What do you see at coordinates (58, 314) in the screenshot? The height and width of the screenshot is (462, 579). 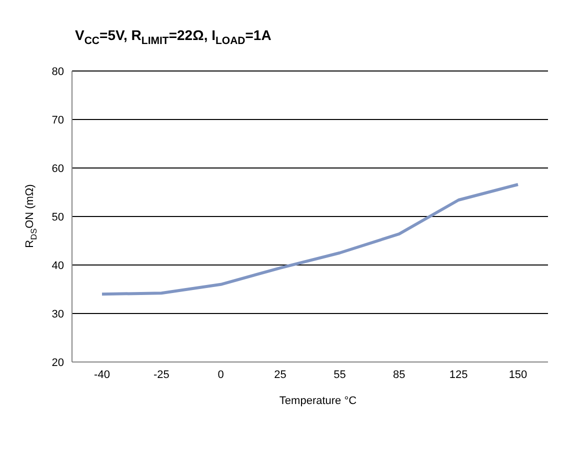 I see `y-tick-label: 30` at bounding box center [58, 314].